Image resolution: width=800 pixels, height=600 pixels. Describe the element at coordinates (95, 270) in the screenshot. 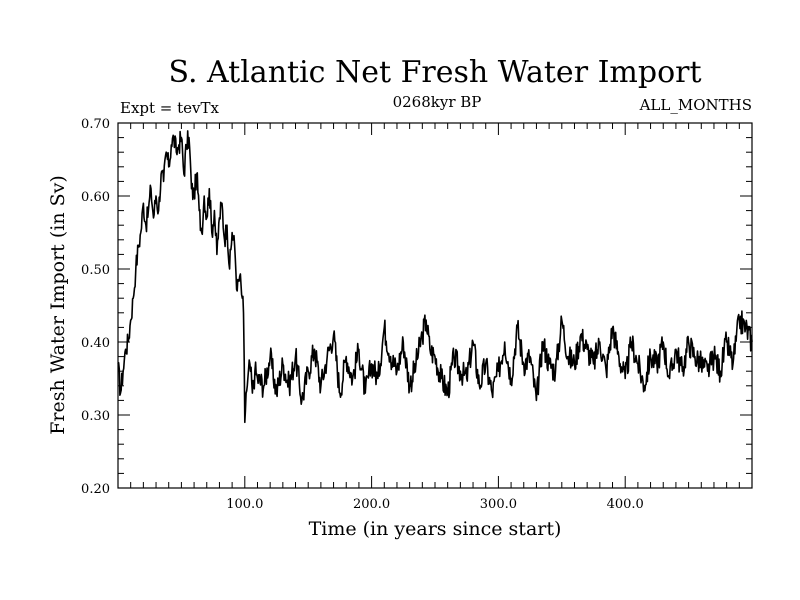

I see `y-tick-label: 0.50` at that location.